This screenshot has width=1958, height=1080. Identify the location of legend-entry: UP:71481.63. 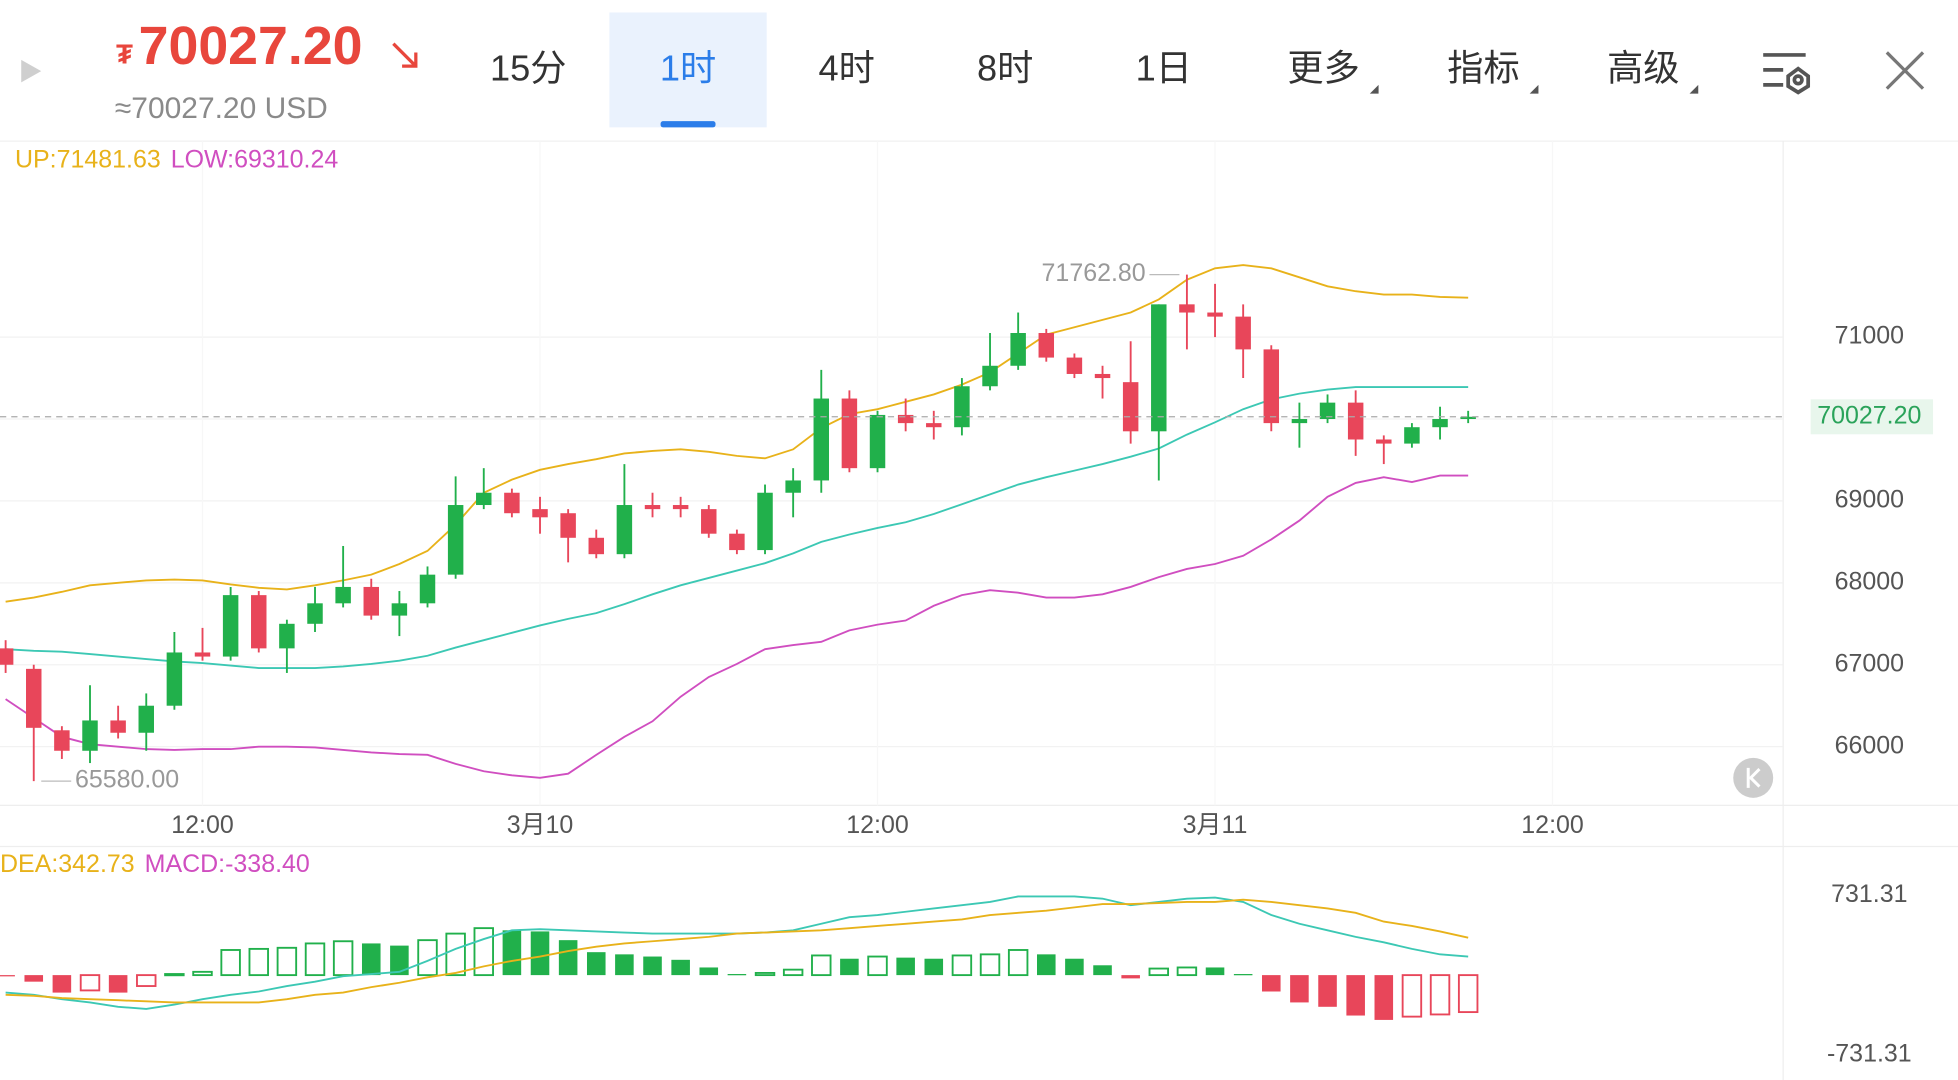
(88, 160).